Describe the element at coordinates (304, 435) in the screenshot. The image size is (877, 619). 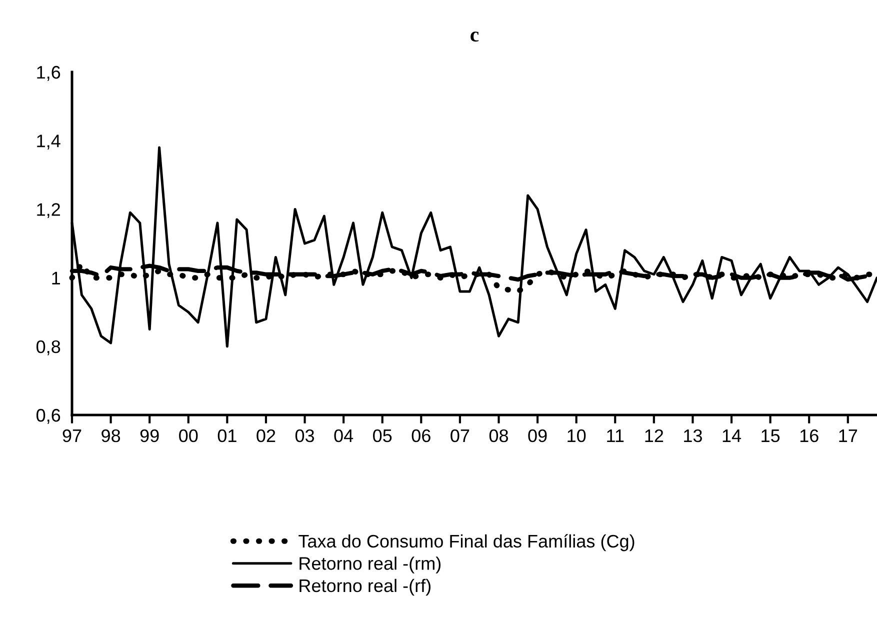
I see `x-tick-label: 03` at that location.